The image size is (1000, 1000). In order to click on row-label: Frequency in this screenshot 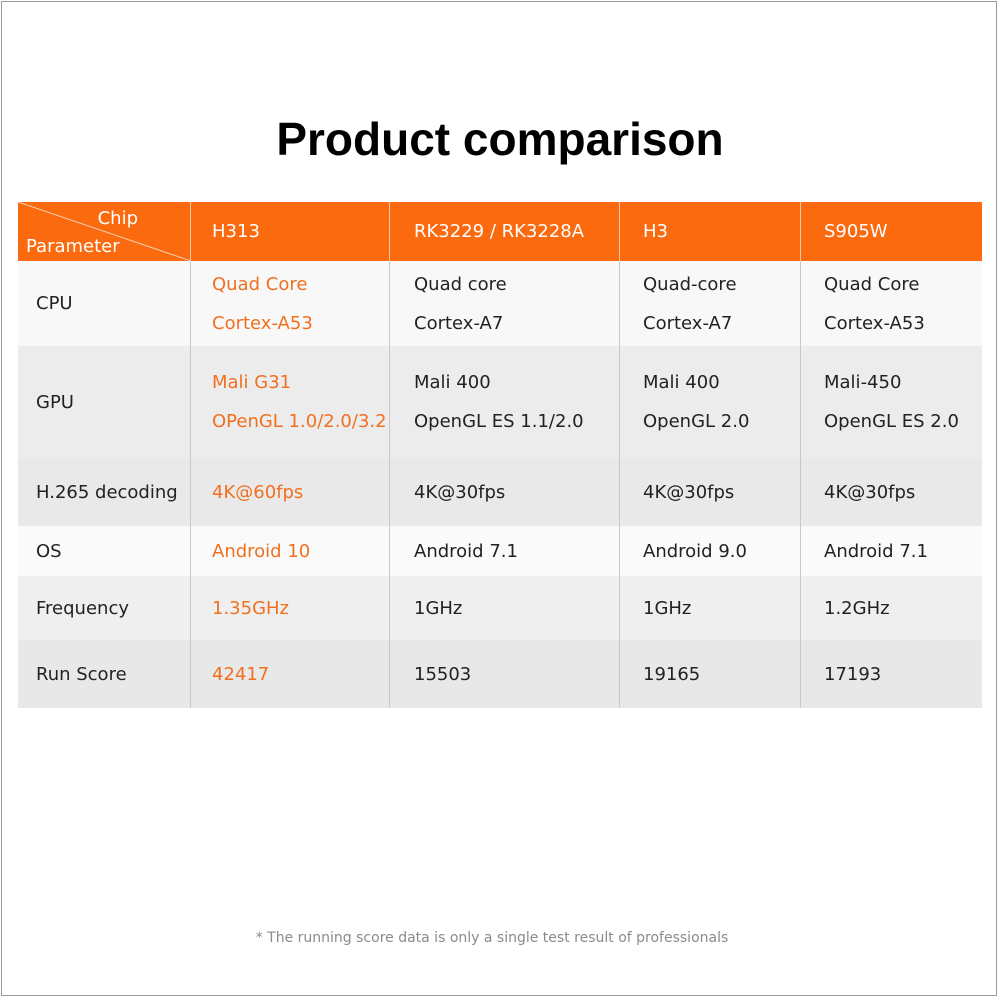, I will do `click(104, 608)`.